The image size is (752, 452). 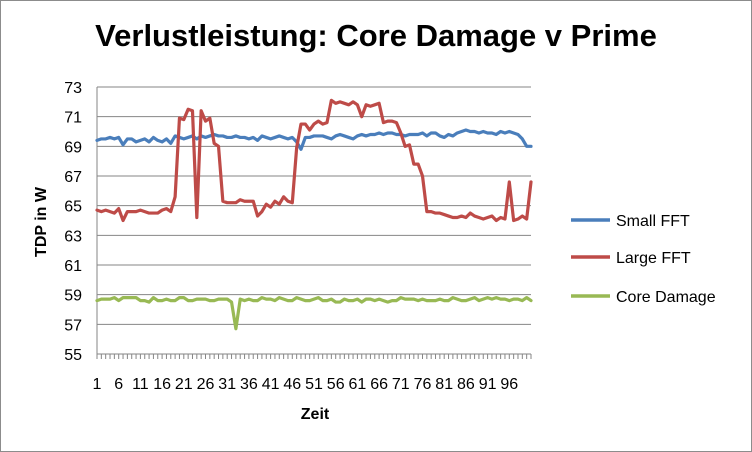 What do you see at coordinates (73, 296) in the screenshot?
I see `y-tick-label: 59` at bounding box center [73, 296].